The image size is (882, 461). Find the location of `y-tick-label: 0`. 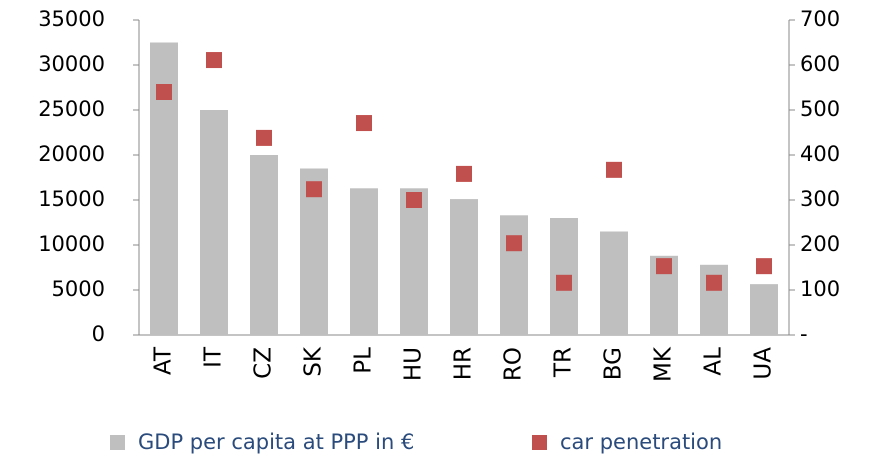

y-tick-label: 0 is located at coordinates (98, 334).